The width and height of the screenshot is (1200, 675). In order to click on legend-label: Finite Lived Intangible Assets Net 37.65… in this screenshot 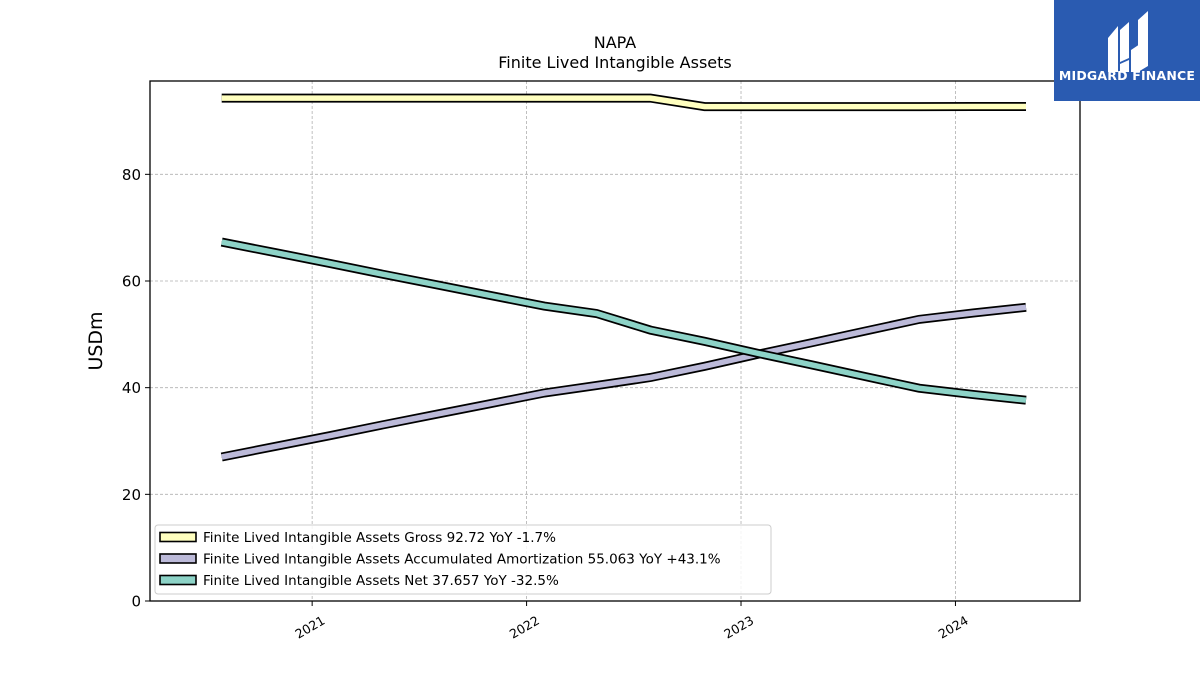, I will do `click(381, 581)`.